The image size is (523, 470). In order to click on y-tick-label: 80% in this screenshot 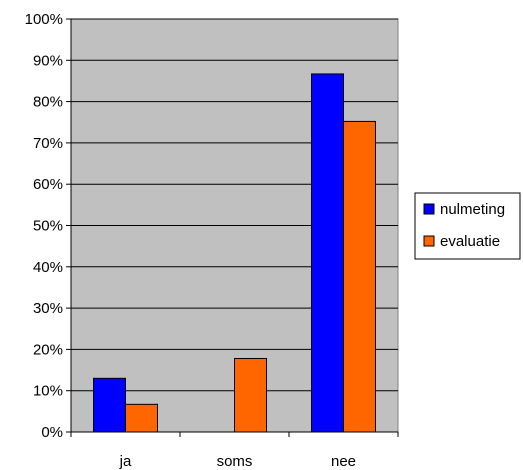, I will do `click(48, 102)`.